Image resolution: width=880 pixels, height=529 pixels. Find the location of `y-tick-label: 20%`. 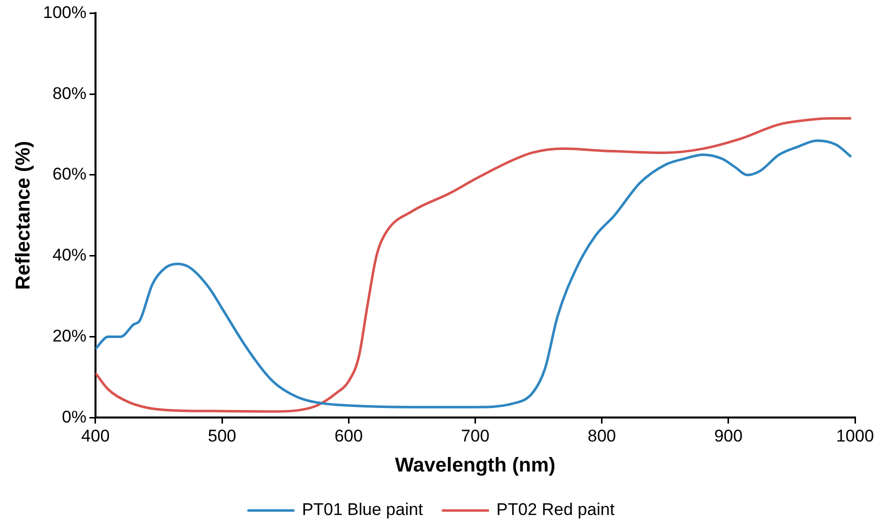

y-tick-label: 20% is located at coordinates (69, 336).